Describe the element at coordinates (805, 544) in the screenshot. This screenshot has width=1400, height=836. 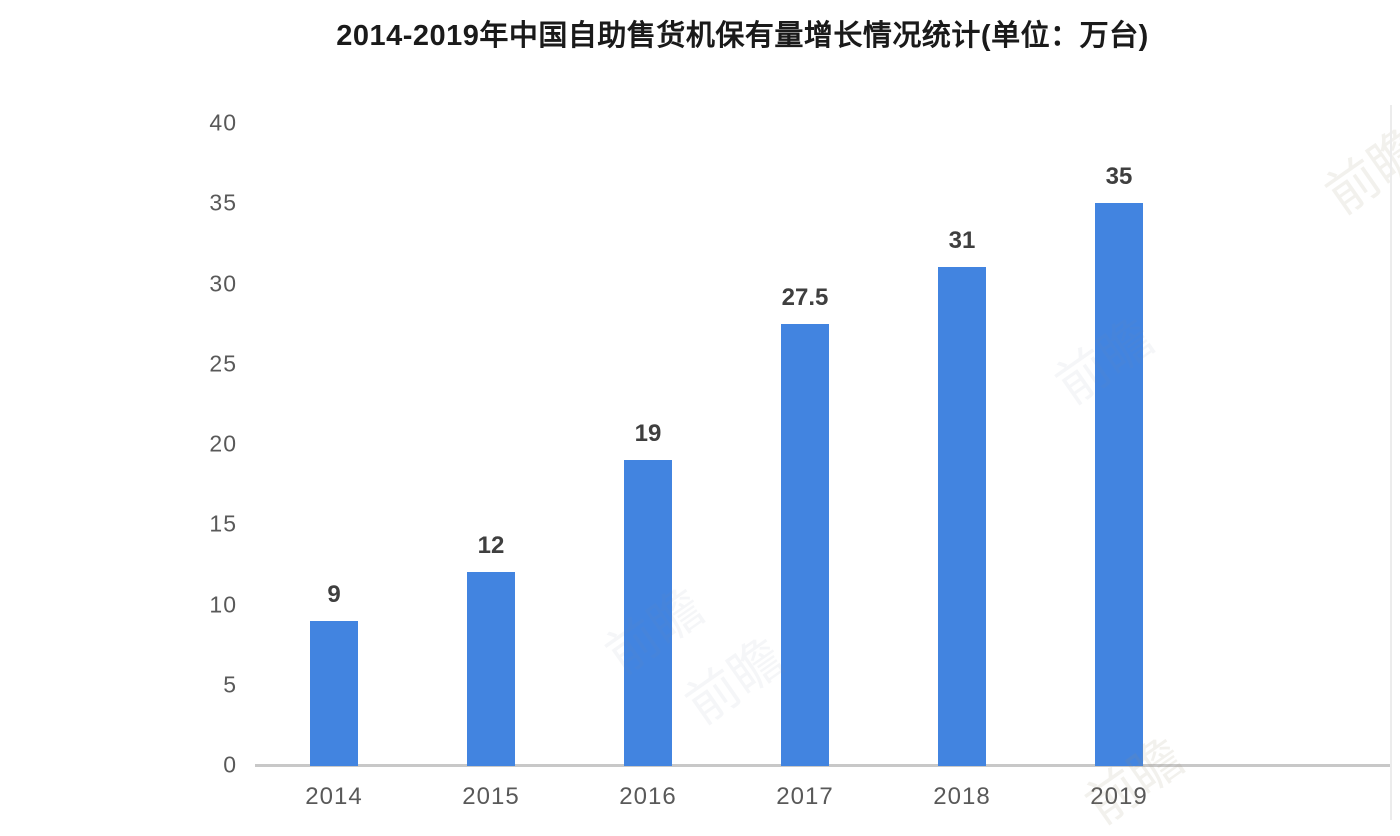
I see `bar-2017` at that location.